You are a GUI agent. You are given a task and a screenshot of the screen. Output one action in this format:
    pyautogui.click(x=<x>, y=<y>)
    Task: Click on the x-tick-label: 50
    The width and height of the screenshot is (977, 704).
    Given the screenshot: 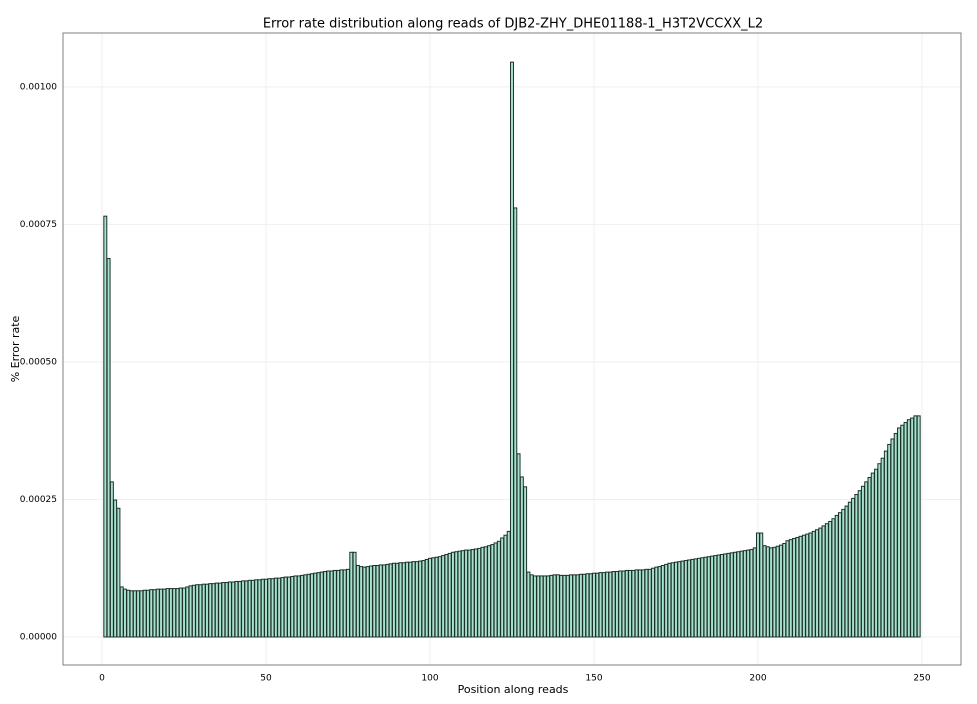 What is the action you would take?
    pyautogui.click(x=266, y=679)
    